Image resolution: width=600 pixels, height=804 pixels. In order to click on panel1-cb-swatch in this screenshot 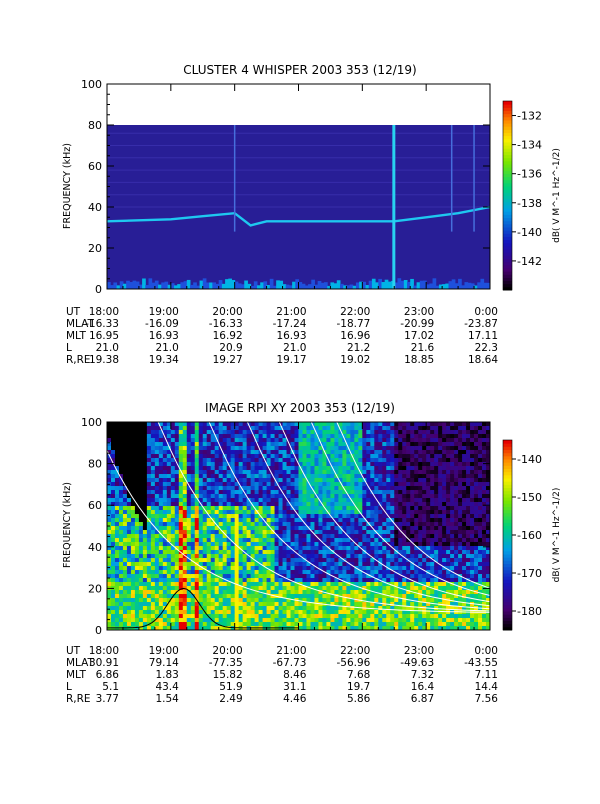, I will do `click(507, 226)`.